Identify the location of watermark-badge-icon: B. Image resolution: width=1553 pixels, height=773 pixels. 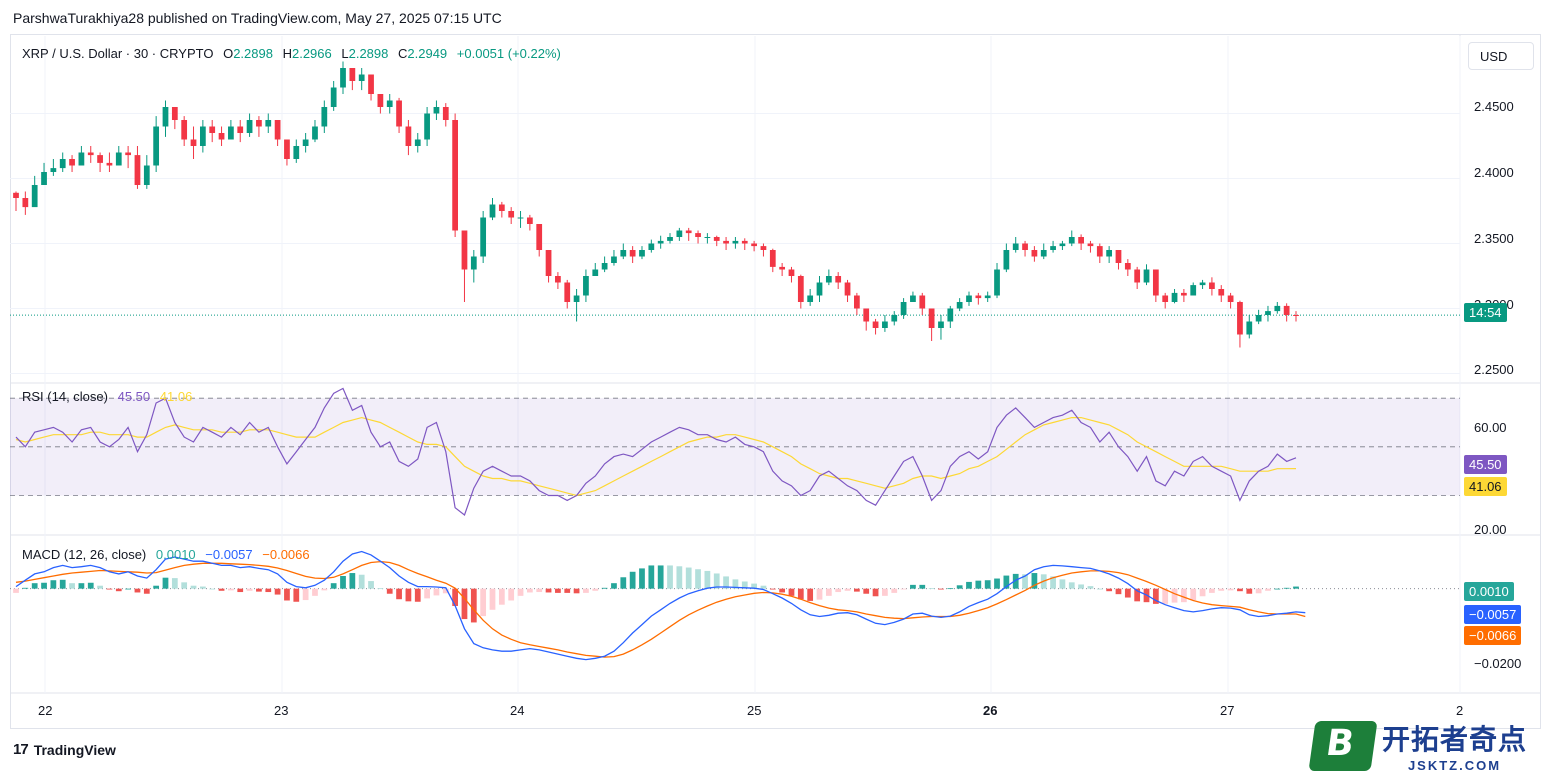
(1343, 745).